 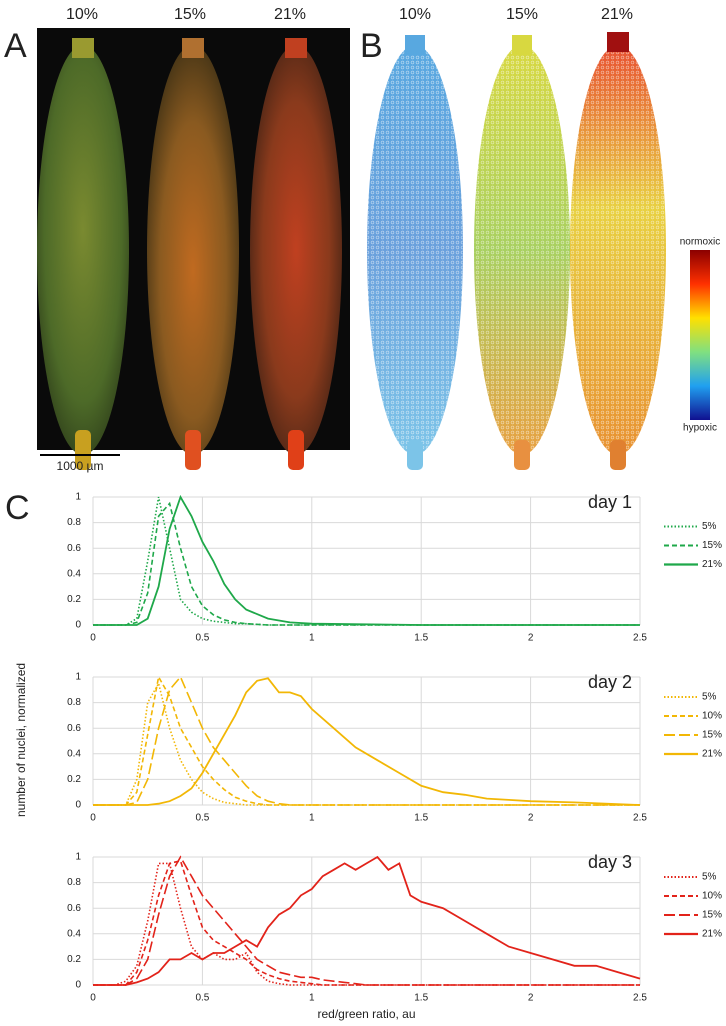 I want to click on annotation: day 1, so click(x=610, y=502).